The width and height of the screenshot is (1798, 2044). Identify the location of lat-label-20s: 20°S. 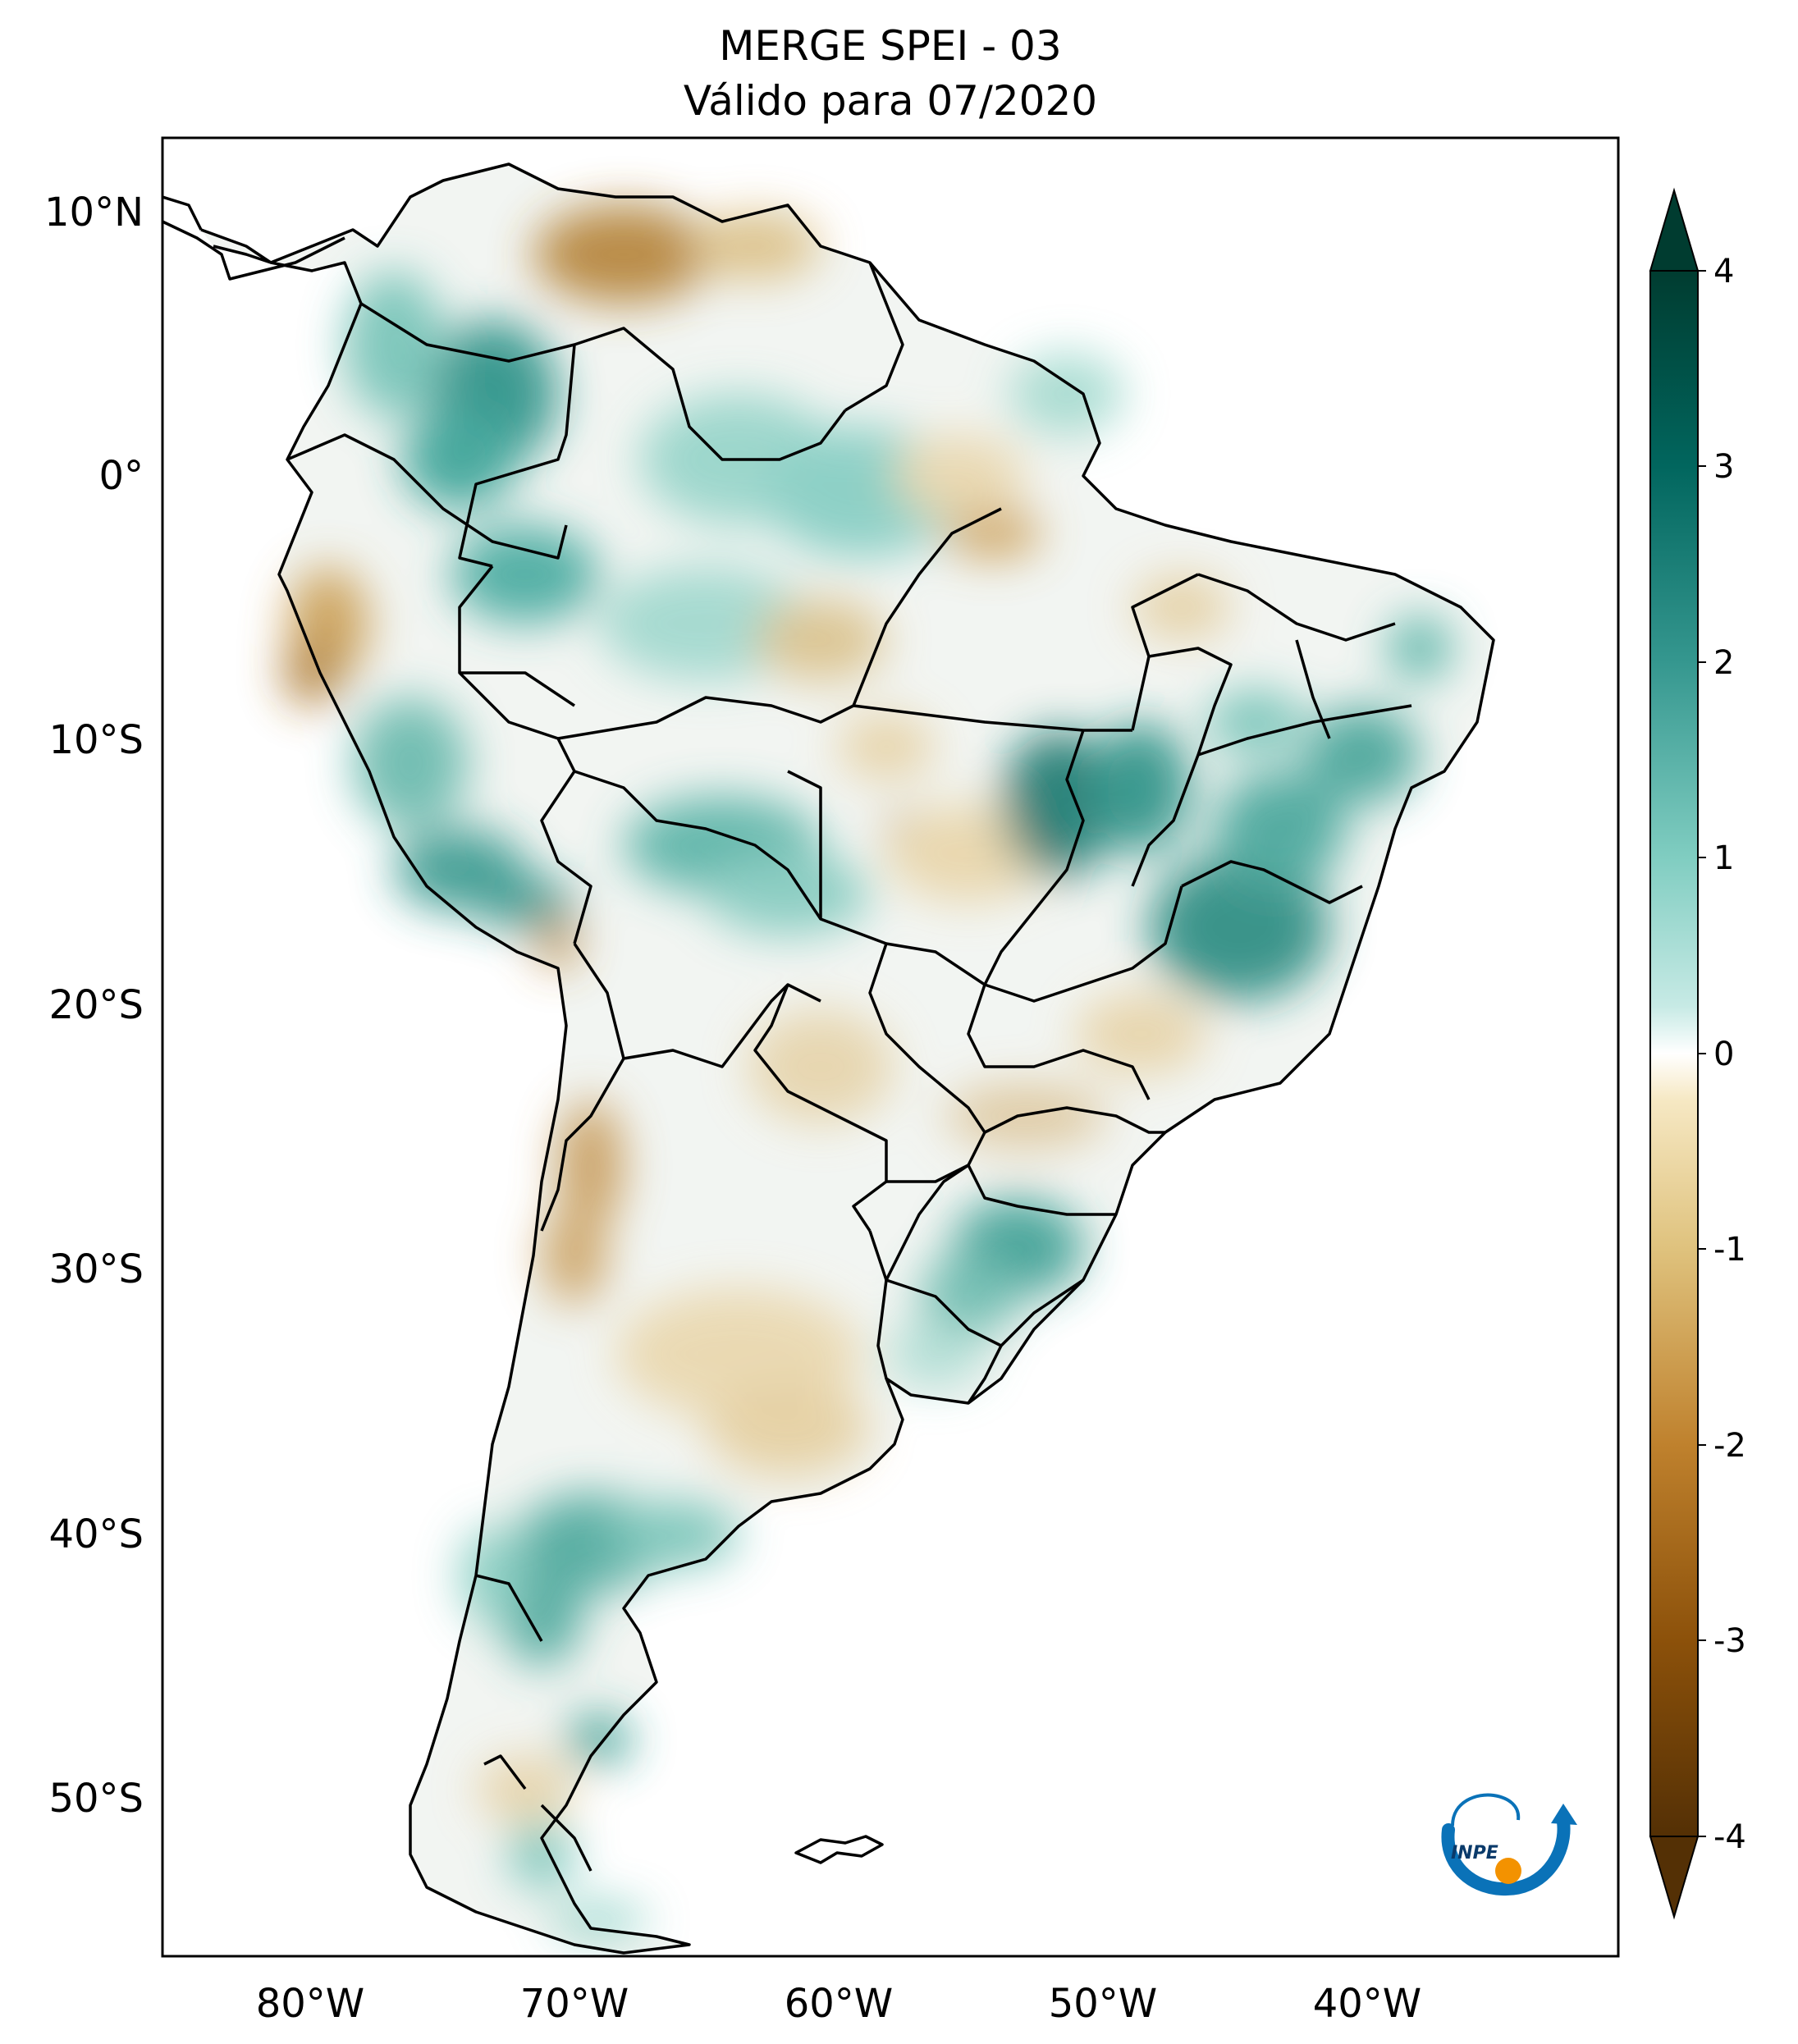
(96, 1005).